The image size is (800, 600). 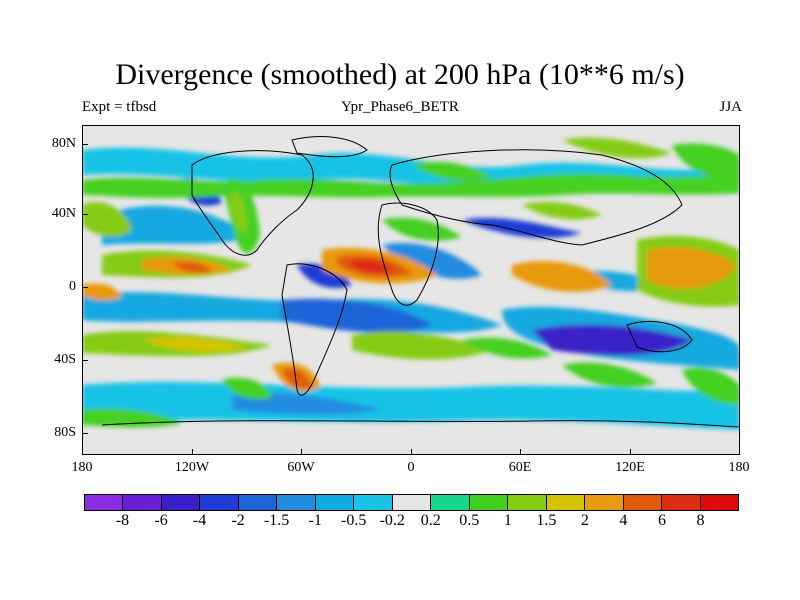 What do you see at coordinates (276, 520) in the screenshot?
I see `colorbar-level-label: -1.5` at bounding box center [276, 520].